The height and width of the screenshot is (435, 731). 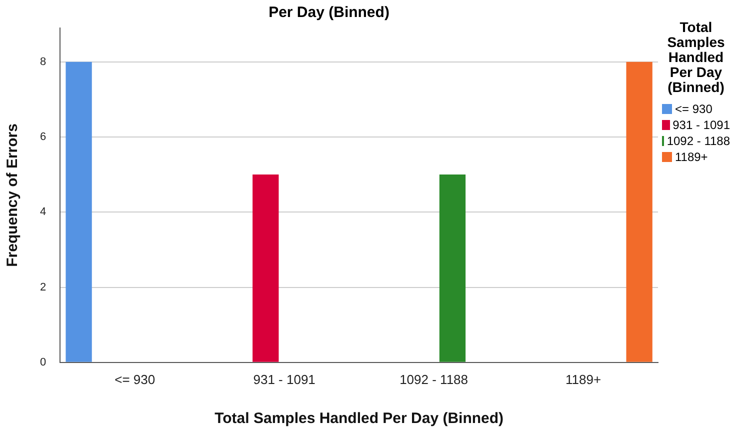 What do you see at coordinates (434, 379) in the screenshot?
I see `x-tick-label: 1092 - 1188` at bounding box center [434, 379].